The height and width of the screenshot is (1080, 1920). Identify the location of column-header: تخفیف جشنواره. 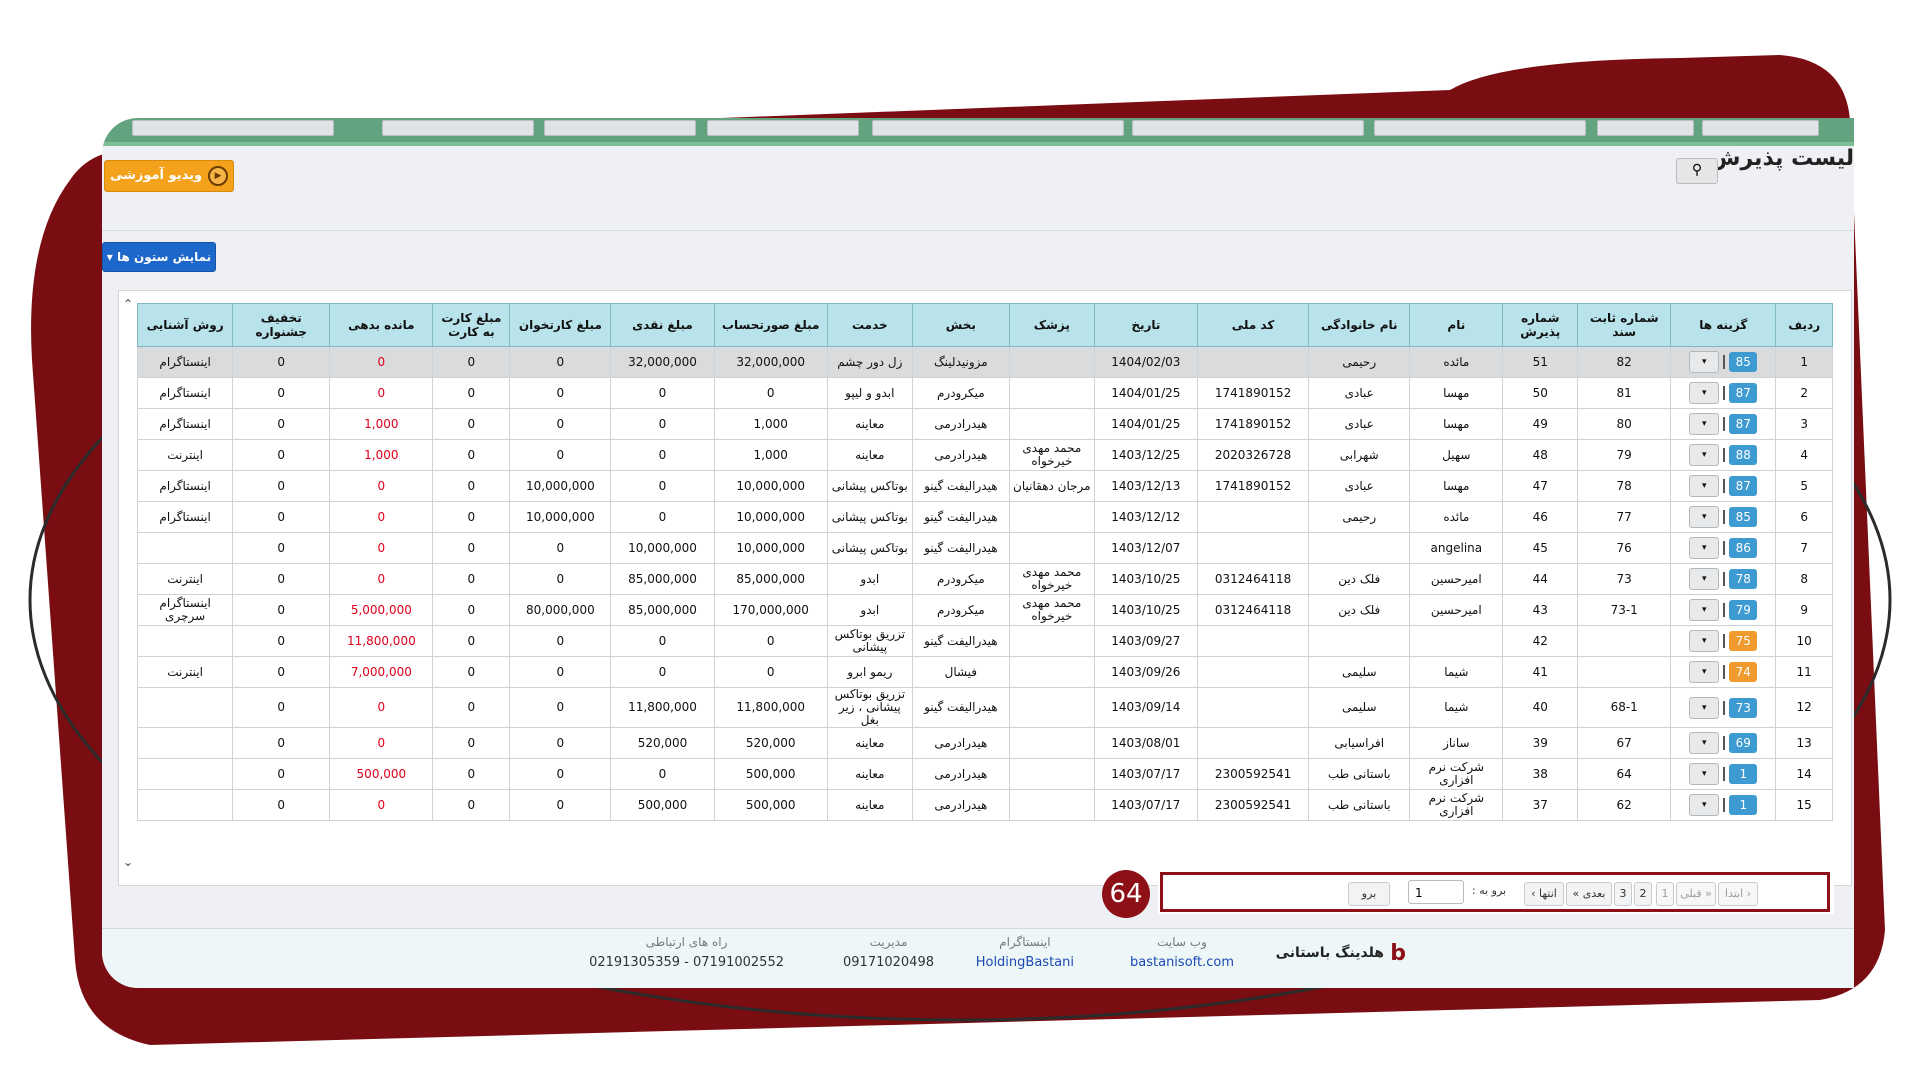
(281, 325).